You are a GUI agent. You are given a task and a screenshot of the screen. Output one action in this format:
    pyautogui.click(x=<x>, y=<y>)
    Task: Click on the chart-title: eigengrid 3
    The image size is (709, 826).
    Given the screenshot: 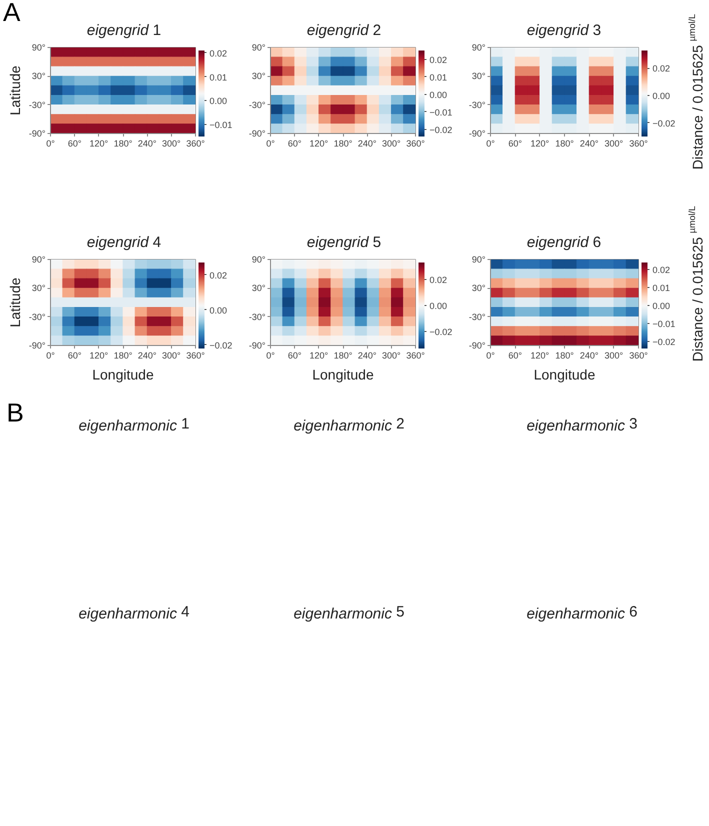 What is the action you would take?
    pyautogui.click(x=564, y=30)
    